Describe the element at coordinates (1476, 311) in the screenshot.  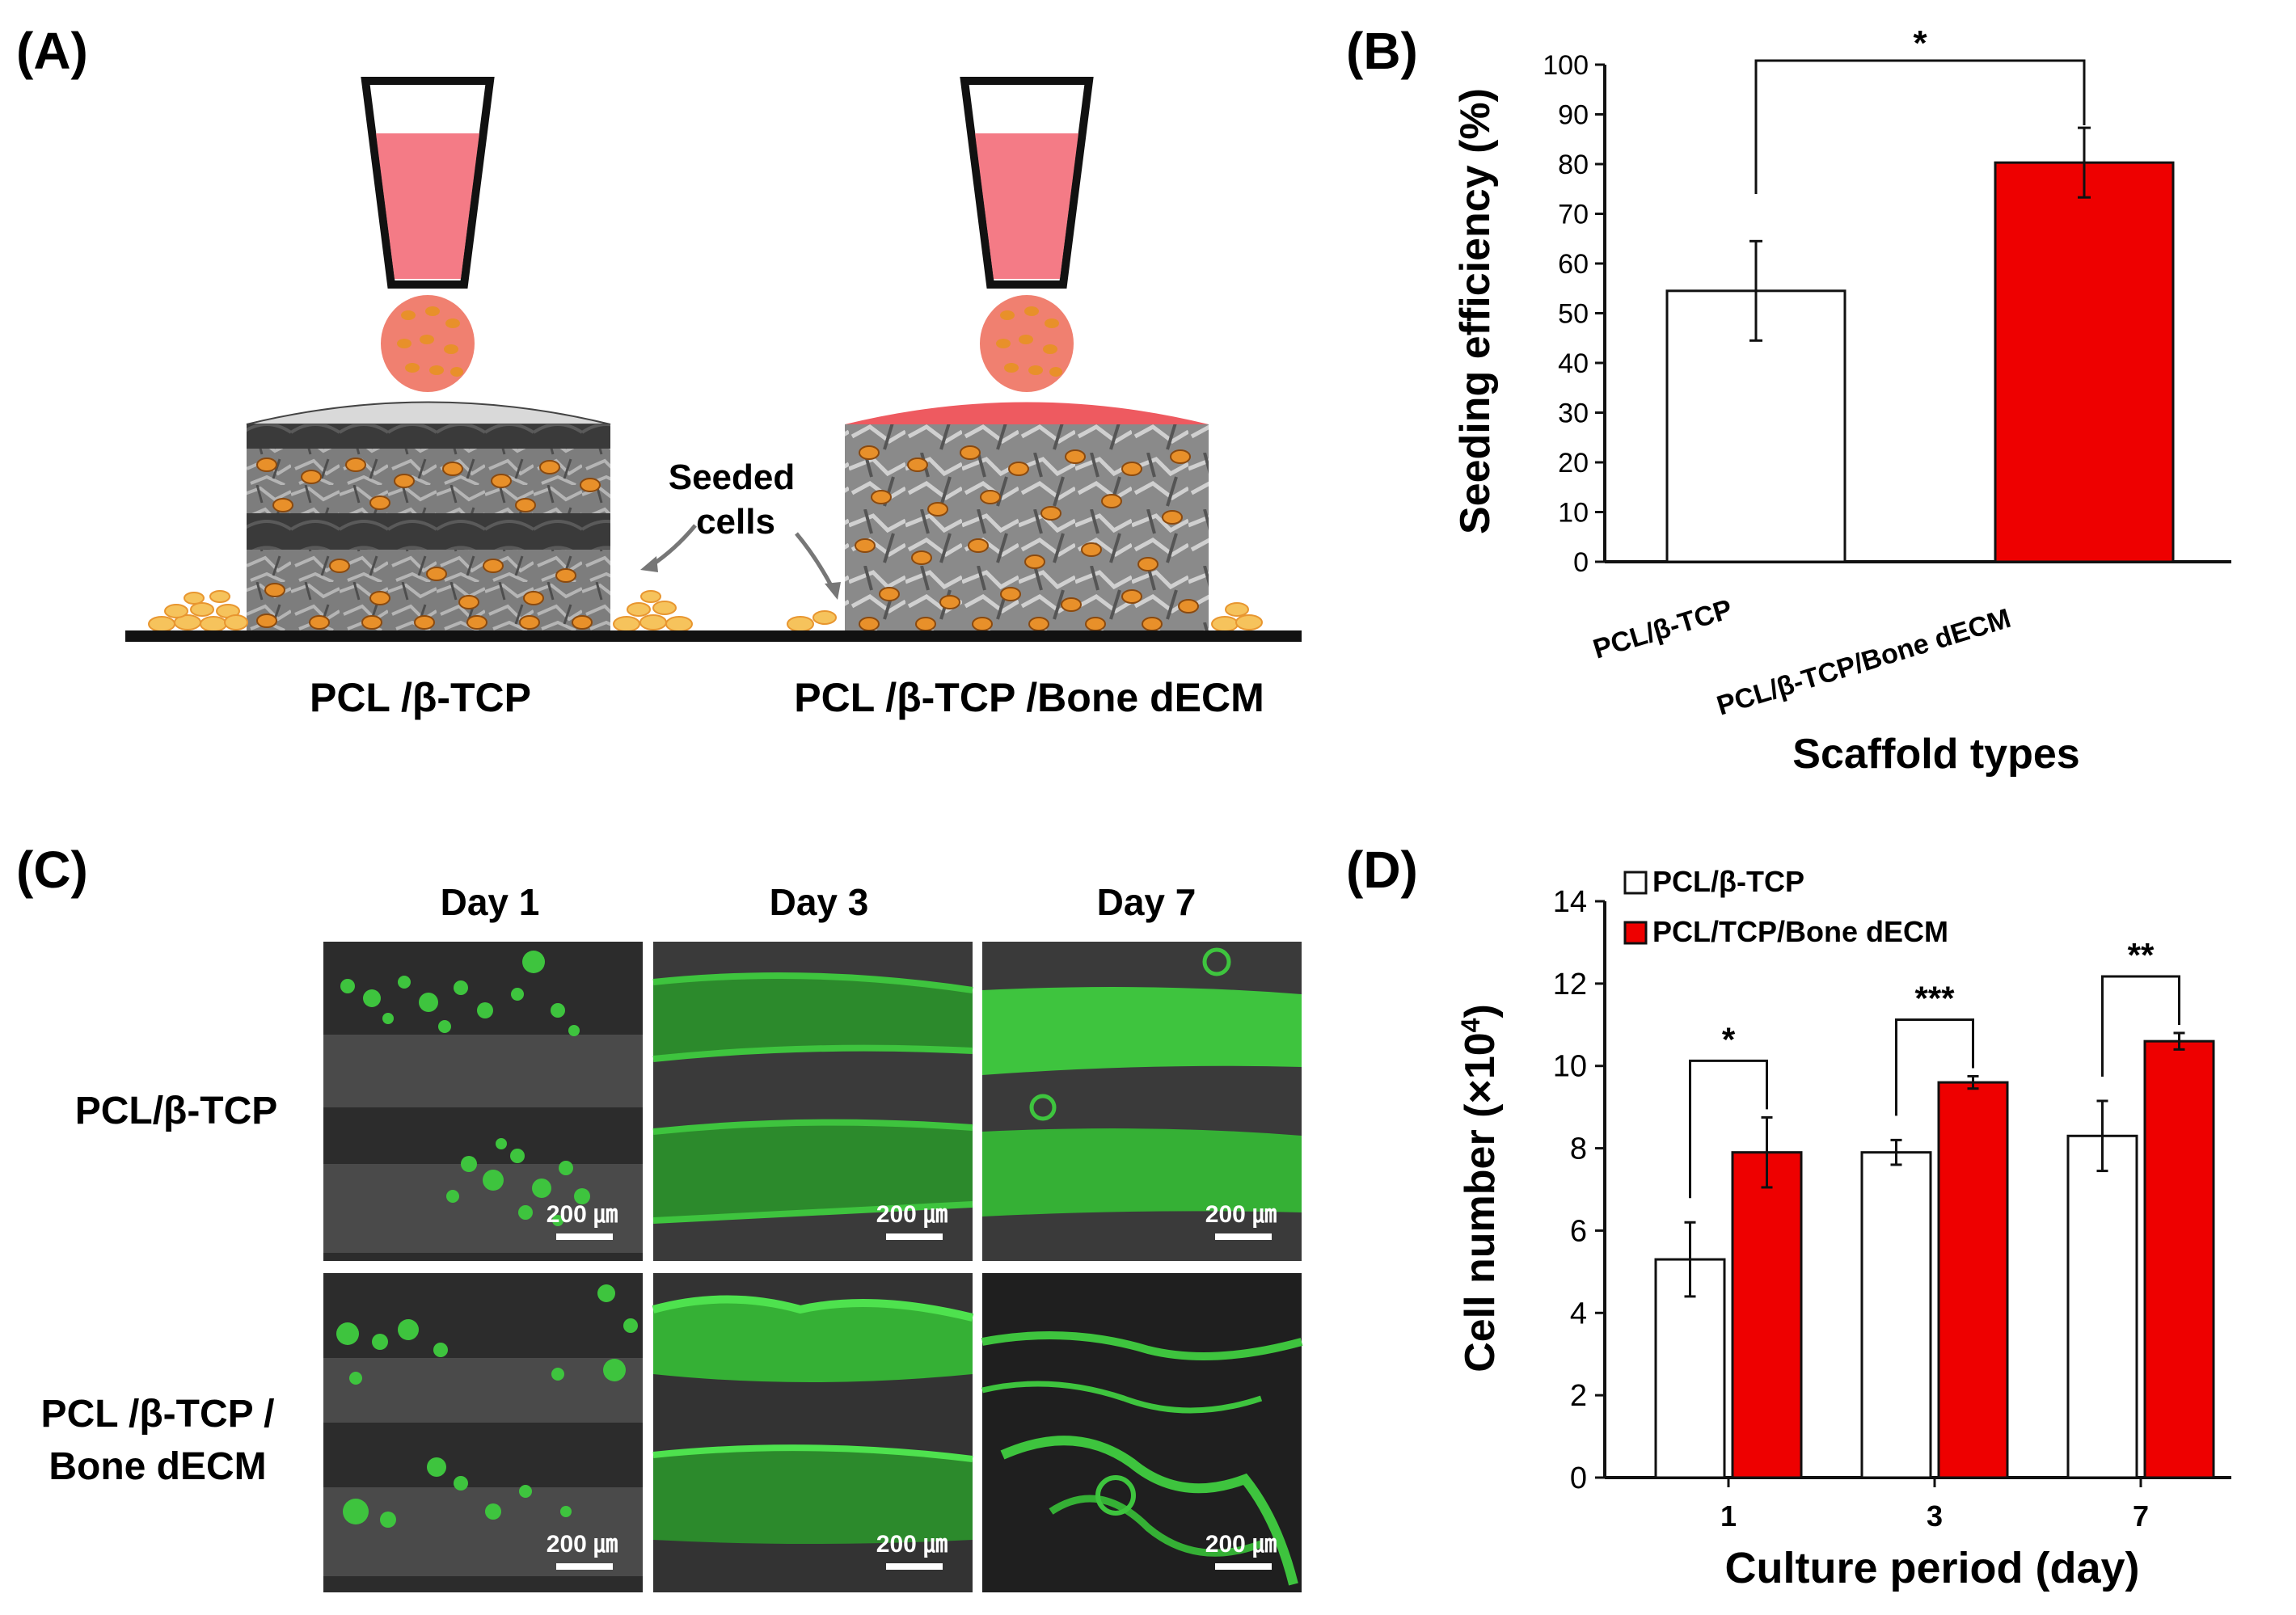
I see `y-axis-title: Seeding efficiency (%)` at that location.